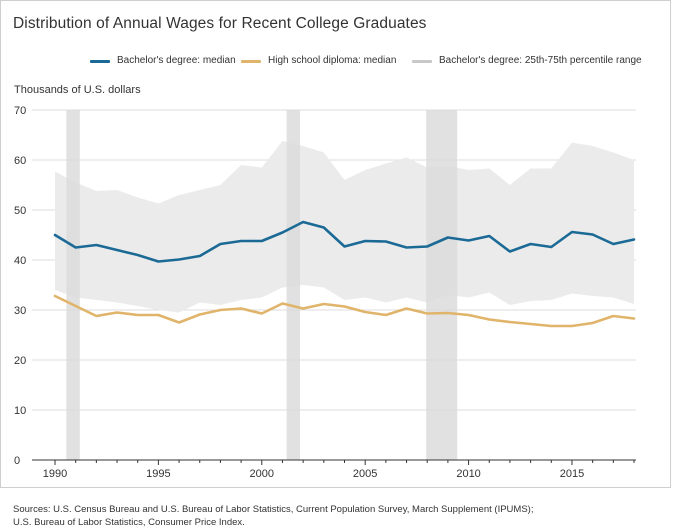 This screenshot has width=673, height=529. What do you see at coordinates (20, 361) in the screenshot?
I see `y-tick-label-20: 20` at bounding box center [20, 361].